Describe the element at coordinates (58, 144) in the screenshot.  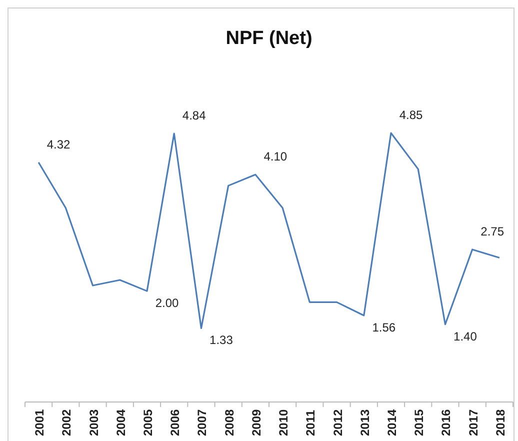
I see `data-label: 4.32` at that location.